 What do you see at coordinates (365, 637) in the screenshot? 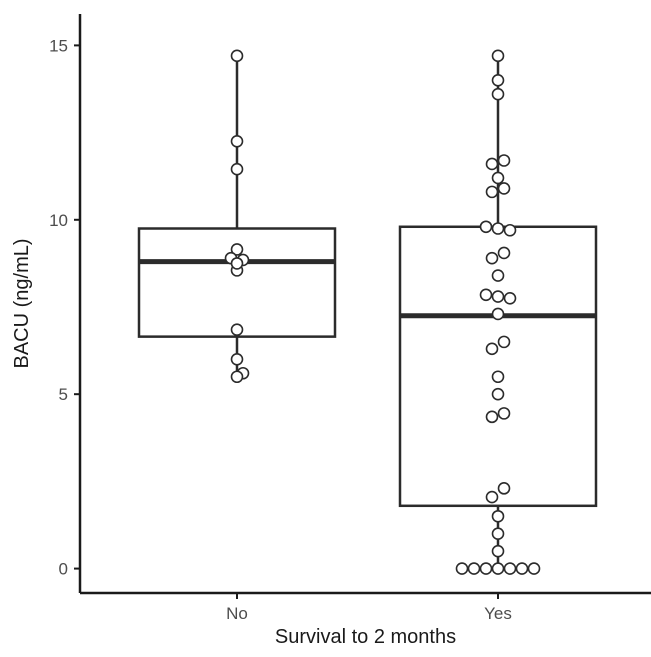
I see `x-axis-title: Survival to 2 months` at bounding box center [365, 637].